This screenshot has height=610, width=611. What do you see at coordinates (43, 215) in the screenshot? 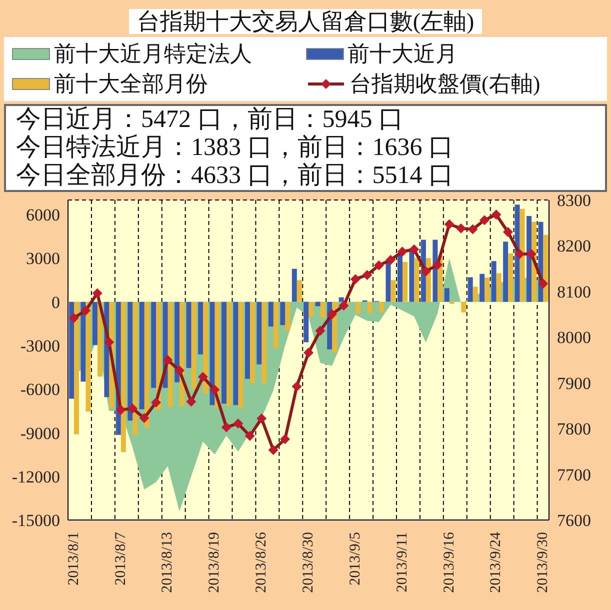
I see `y-tick-label: 6000` at bounding box center [43, 215].